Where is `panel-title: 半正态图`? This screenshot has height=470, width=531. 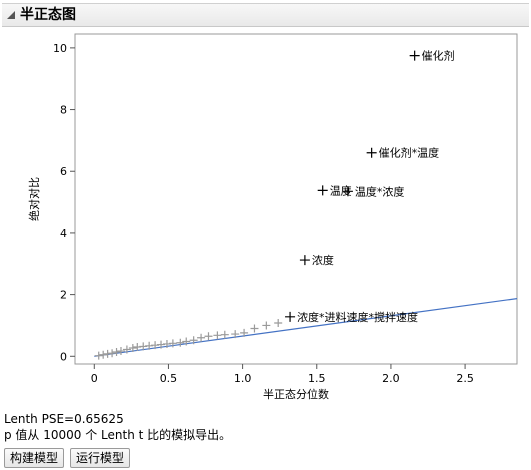
panel-title: 半正态图 is located at coordinates (48, 15).